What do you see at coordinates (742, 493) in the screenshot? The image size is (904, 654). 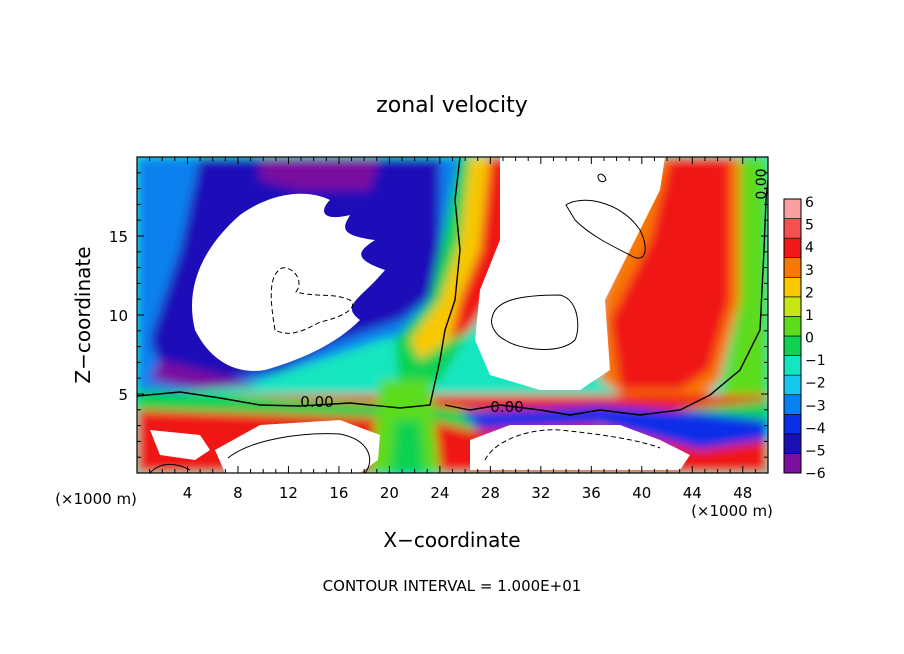 I see `x-tick-label: 48` at bounding box center [742, 493].